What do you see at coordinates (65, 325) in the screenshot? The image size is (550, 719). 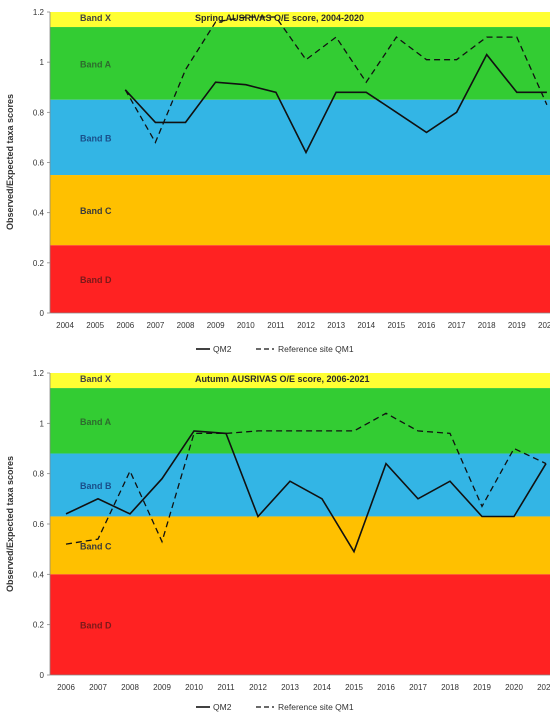 I see `x-tick-label: 2004` at bounding box center [65, 325].